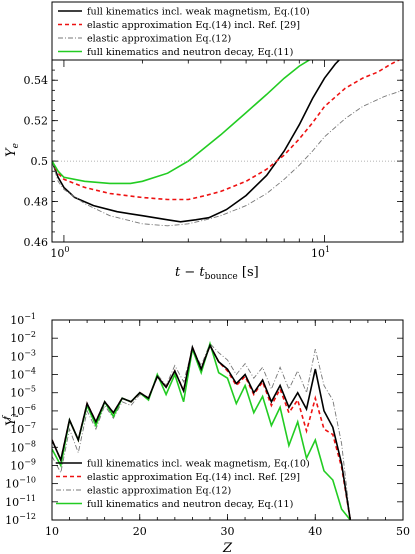 Image resolution: width=415 pixels, height=554 pixels. What do you see at coordinates (20, 483) in the screenshot?
I see `yi-y-tick-label: 10⁻¹⁰` at bounding box center [20, 483].